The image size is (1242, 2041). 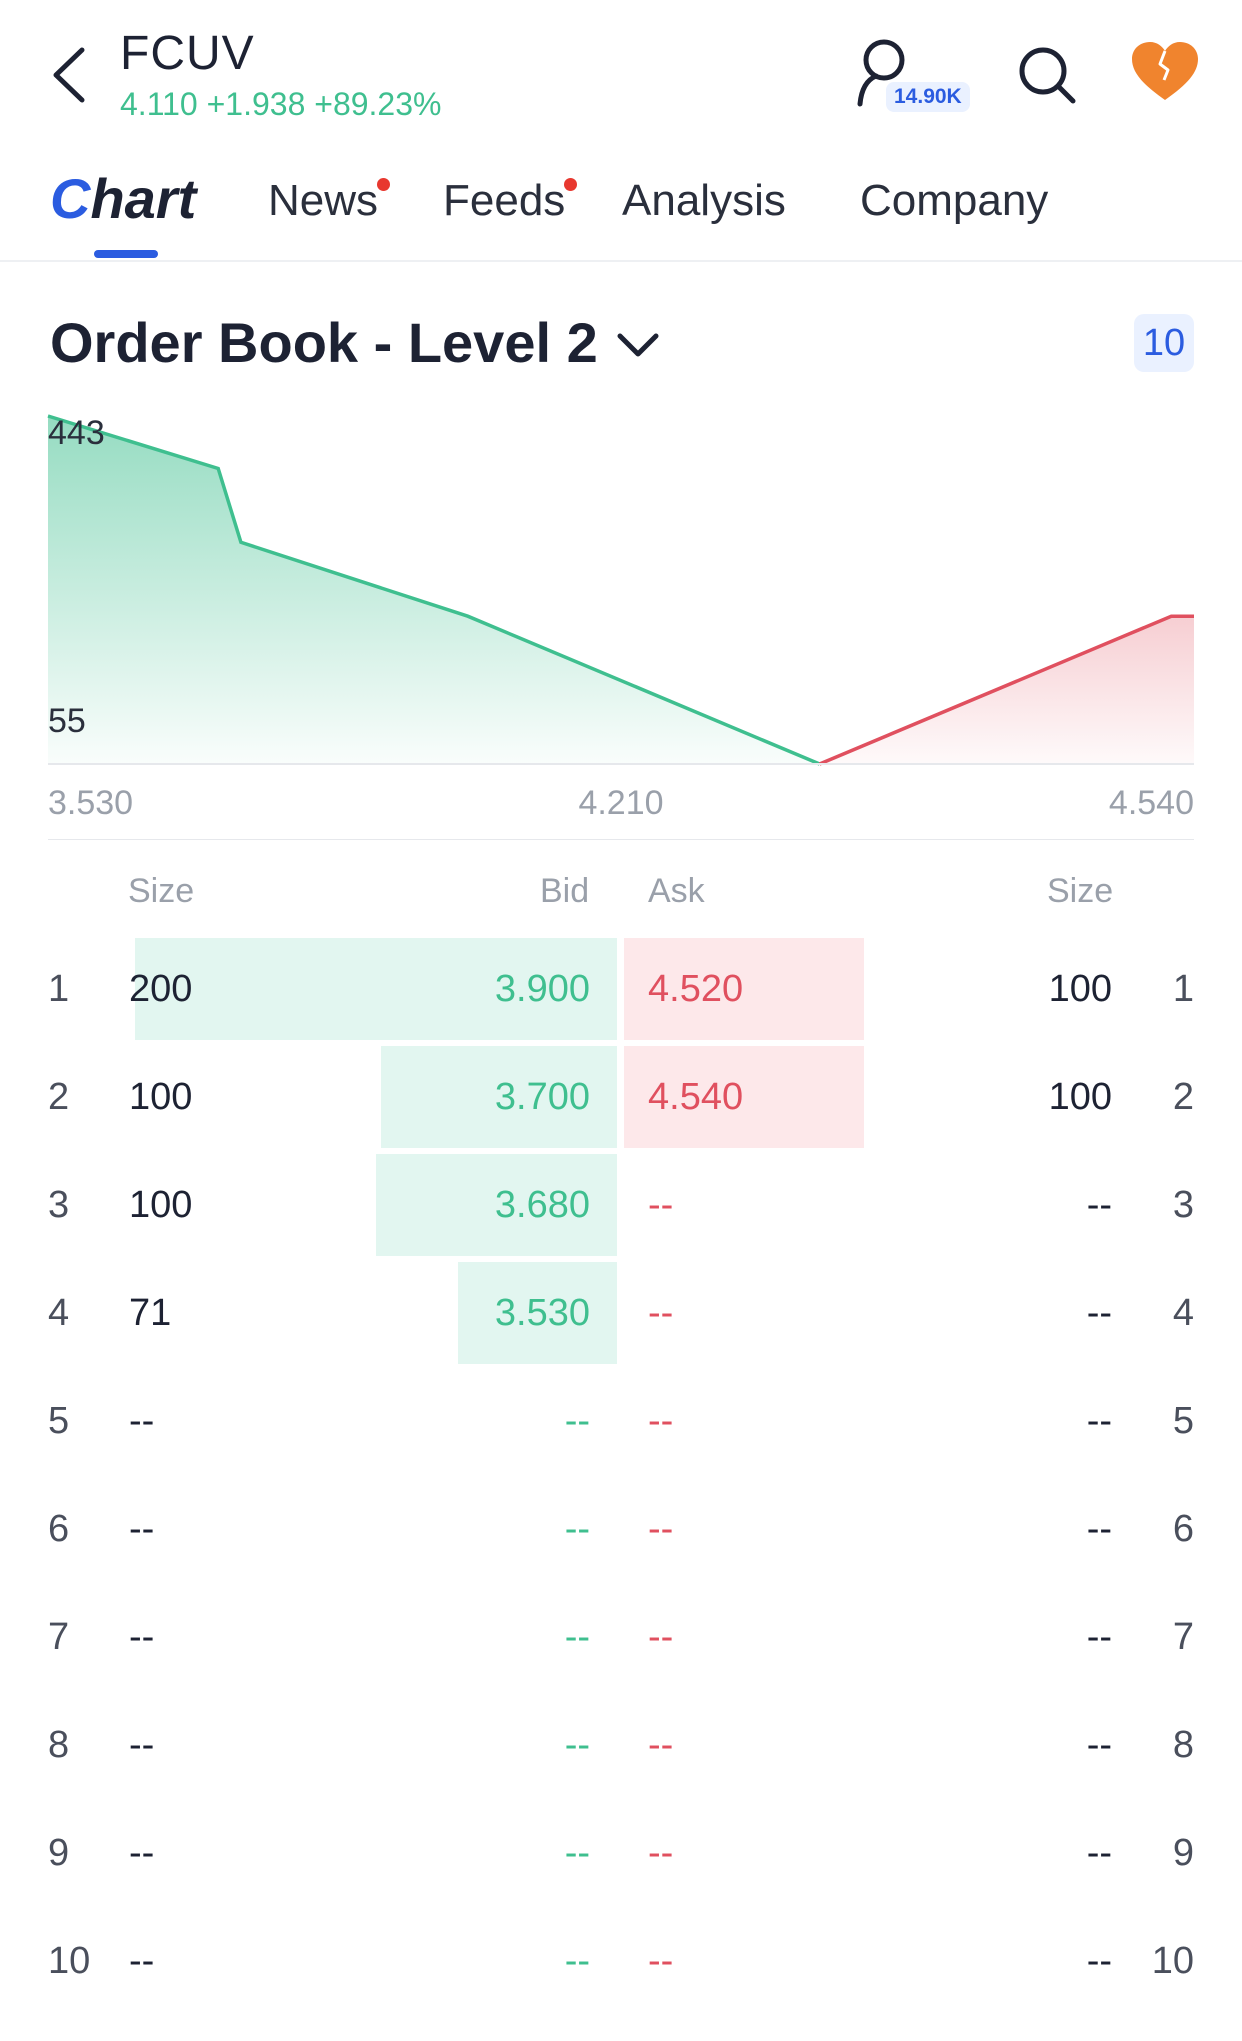 I want to click on x-label-left: 3.530, so click(x=90, y=803).